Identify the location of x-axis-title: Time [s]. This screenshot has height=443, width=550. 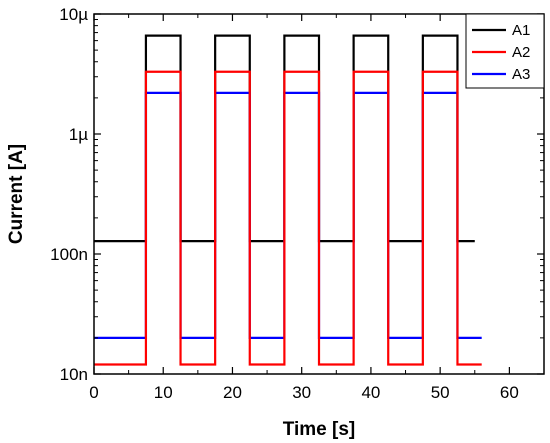
(319, 429).